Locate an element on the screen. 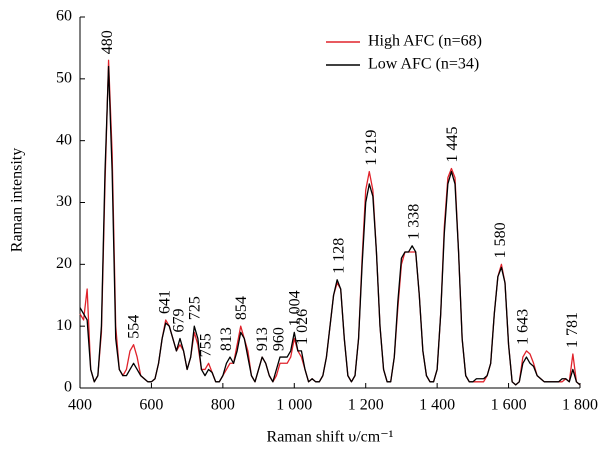 This screenshot has height=452, width=609. peak-label: 1 643 is located at coordinates (523, 327).